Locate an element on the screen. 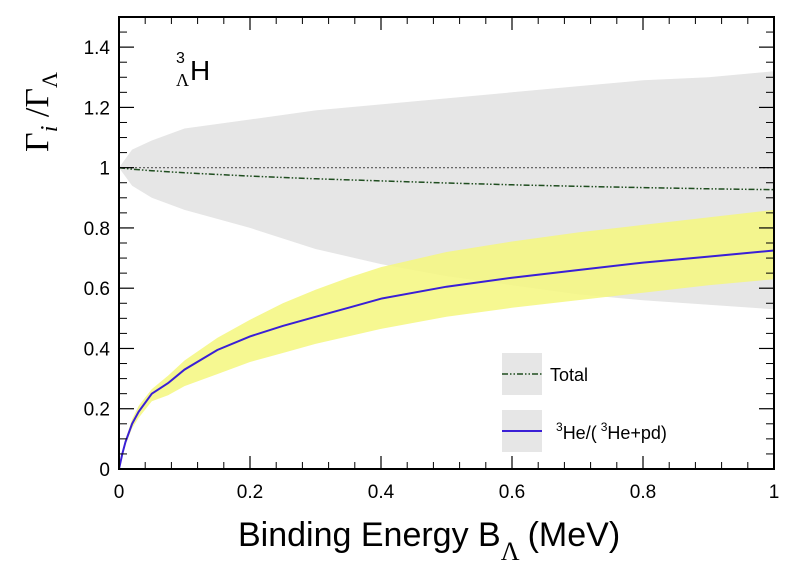  annotation-text: H is located at coordinates (200, 70).